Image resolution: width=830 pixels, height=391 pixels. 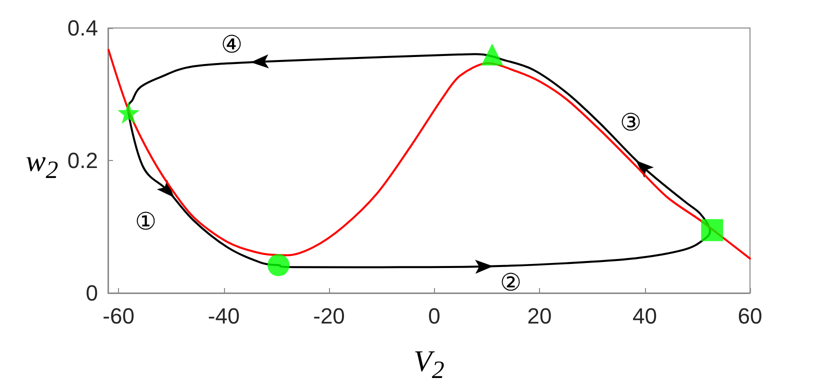 I want to click on x-axis-title: V$_{2}$, so click(x=429, y=365).